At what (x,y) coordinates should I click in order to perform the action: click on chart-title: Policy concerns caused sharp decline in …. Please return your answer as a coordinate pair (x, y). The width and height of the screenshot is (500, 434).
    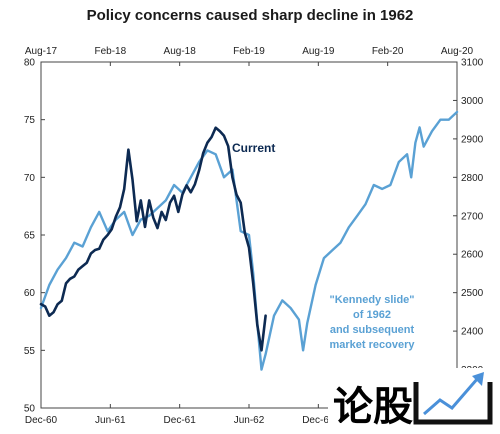
    Looking at the image, I should click on (250, 15).